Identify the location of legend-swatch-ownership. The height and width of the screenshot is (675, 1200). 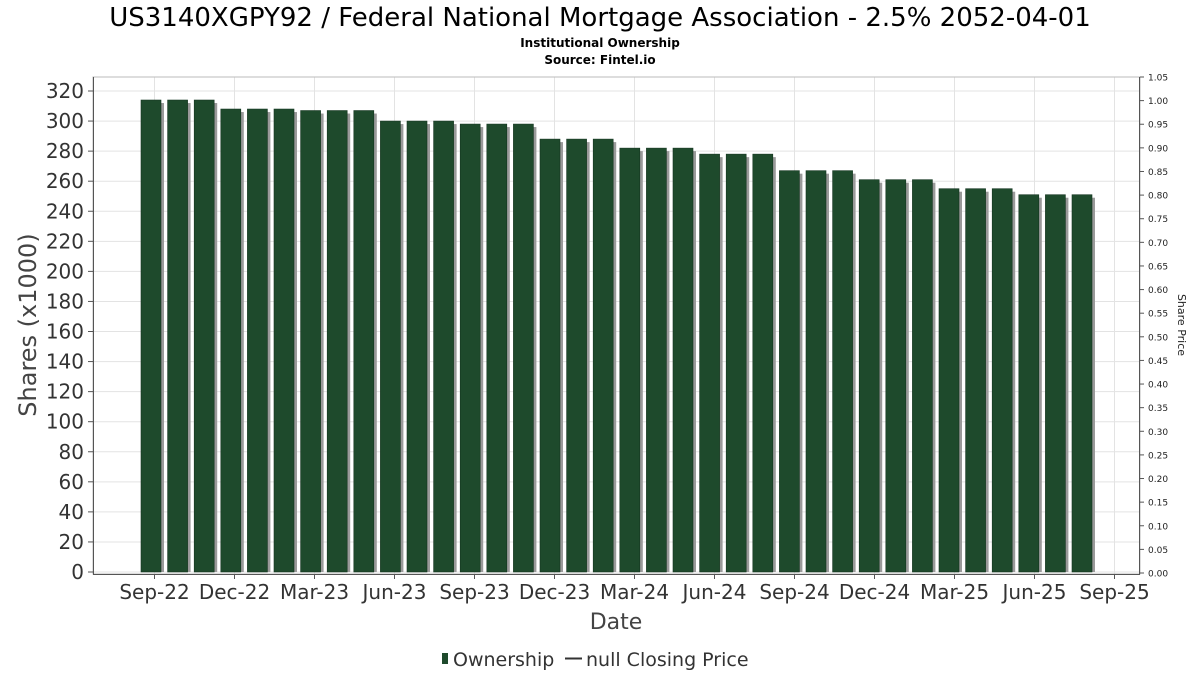
(445, 658).